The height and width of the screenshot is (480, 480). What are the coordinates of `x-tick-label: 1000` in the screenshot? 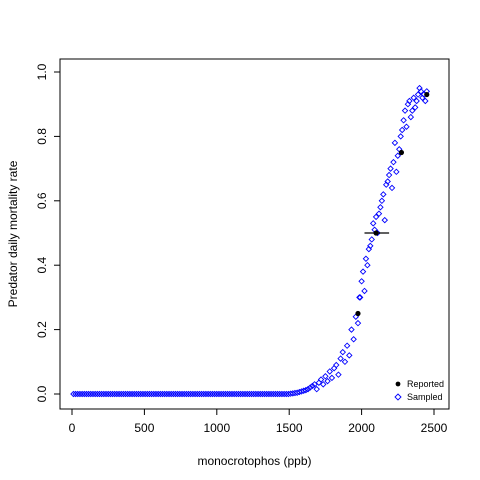 It's located at (216, 428).